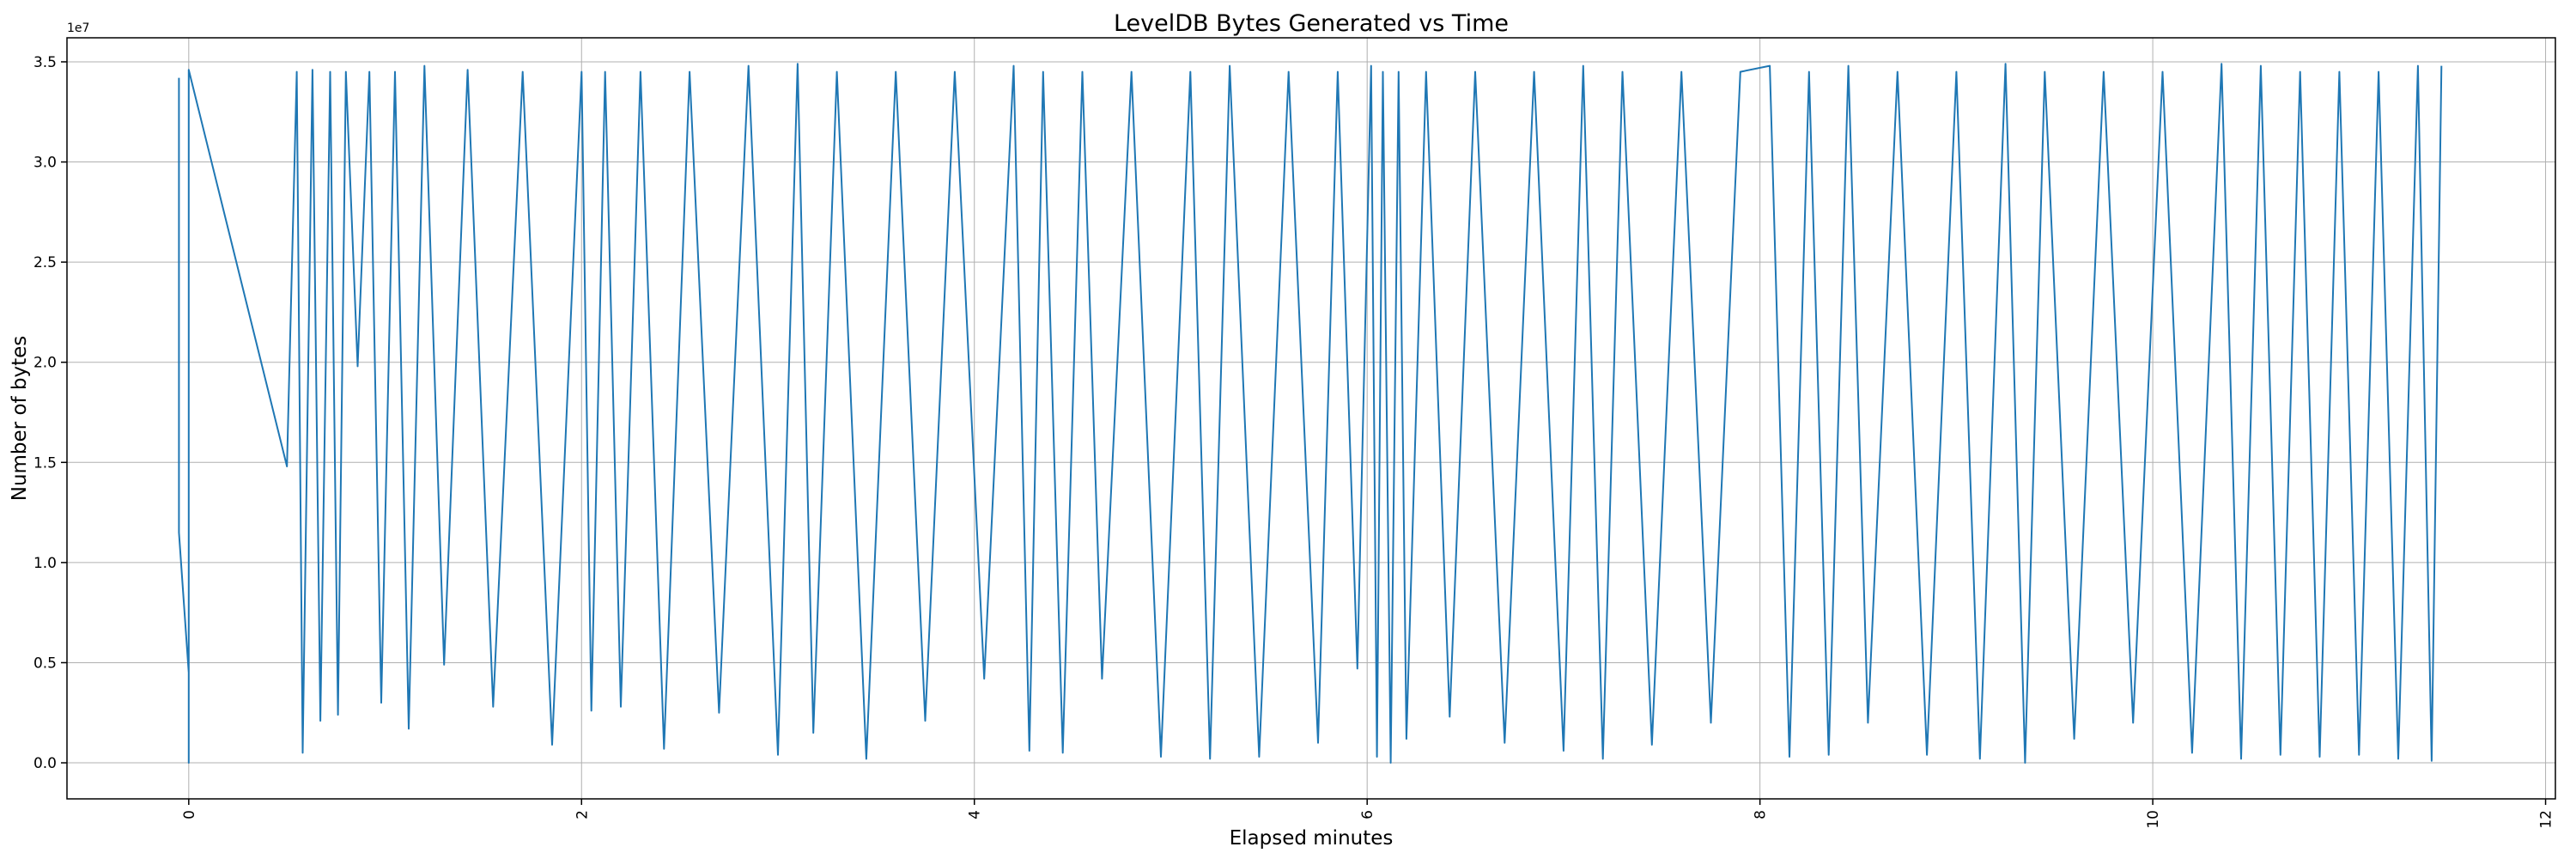  What do you see at coordinates (583, 814) in the screenshot?
I see `x-tick-label: 2` at bounding box center [583, 814].